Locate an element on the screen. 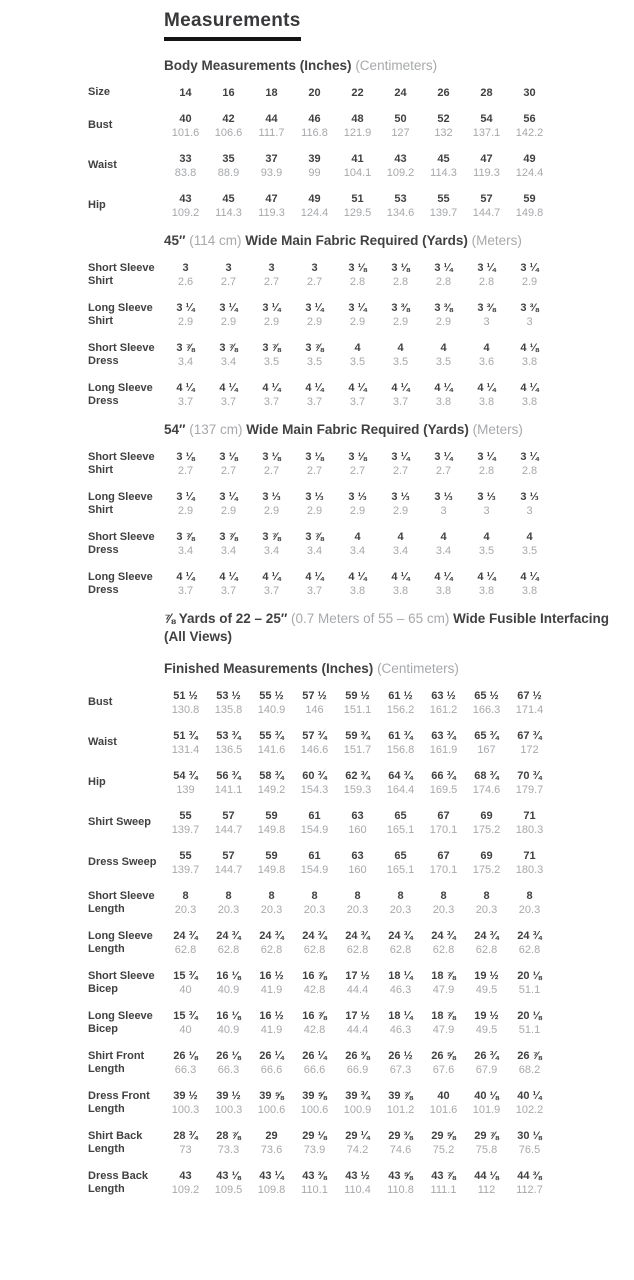  inches-value: 4 is located at coordinates (400, 348).